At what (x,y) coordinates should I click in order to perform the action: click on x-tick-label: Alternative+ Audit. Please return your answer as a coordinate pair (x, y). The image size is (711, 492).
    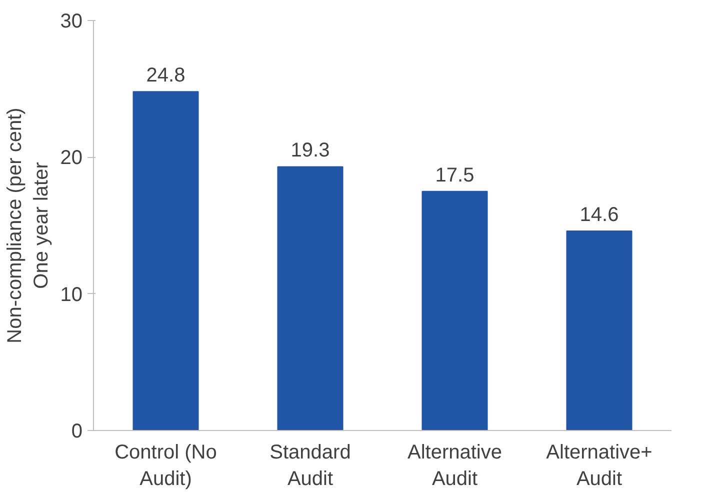
    Looking at the image, I should click on (599, 466).